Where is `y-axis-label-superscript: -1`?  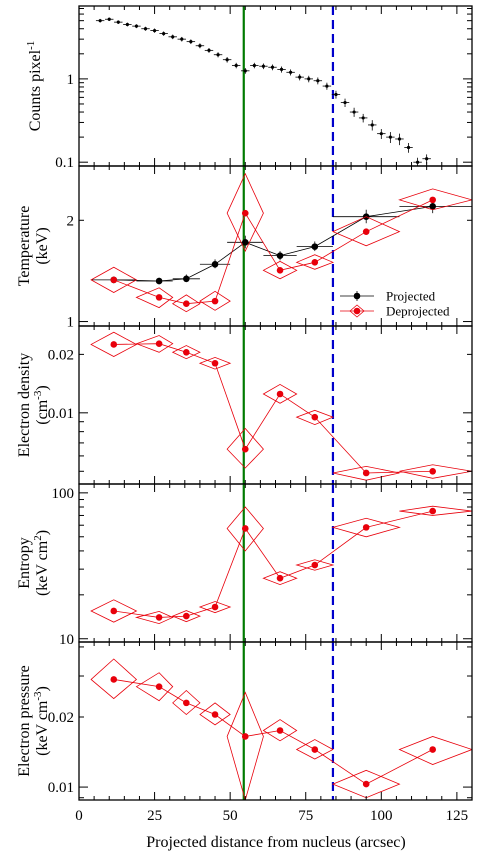
y-axis-label-superscript: -1 is located at coordinates (31, 45).